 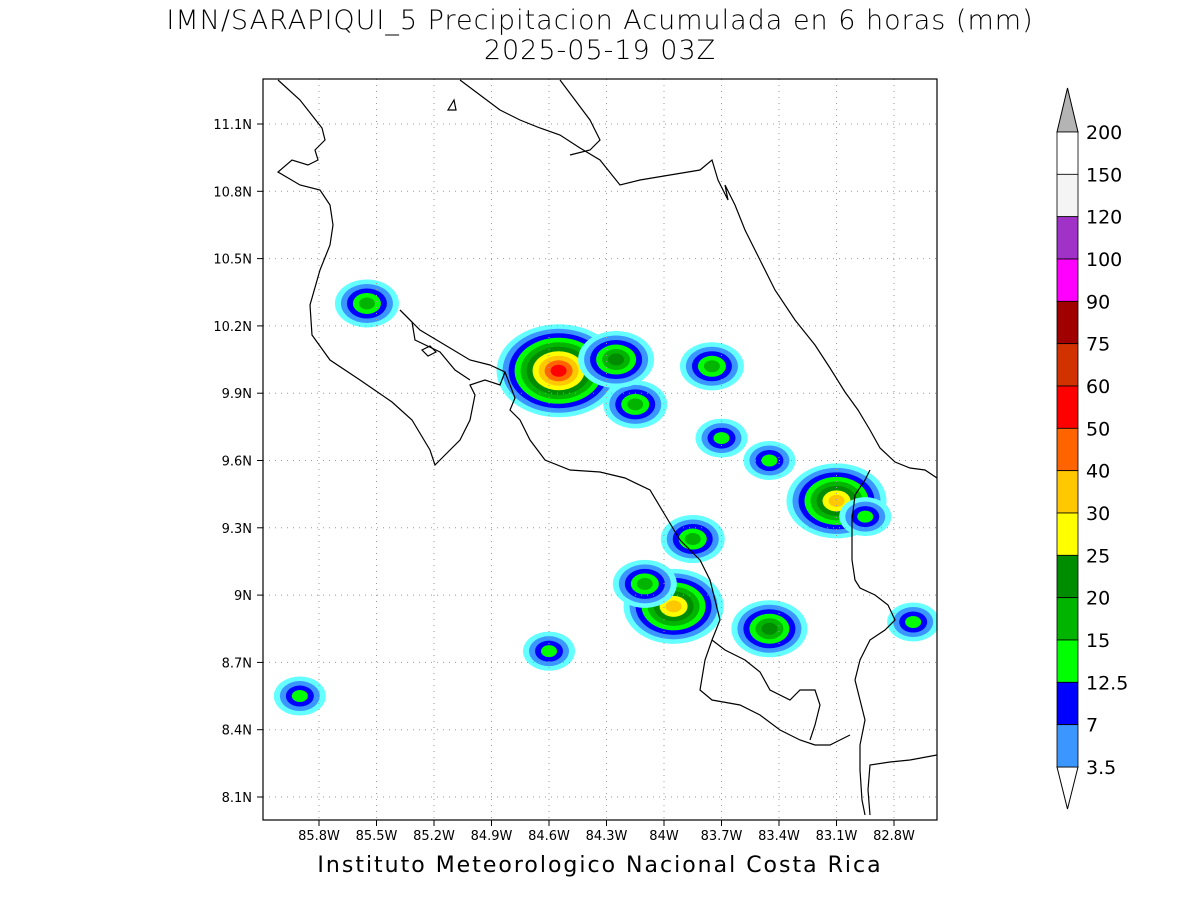 I want to click on colorbar-label: 150, so click(x=1104, y=175).